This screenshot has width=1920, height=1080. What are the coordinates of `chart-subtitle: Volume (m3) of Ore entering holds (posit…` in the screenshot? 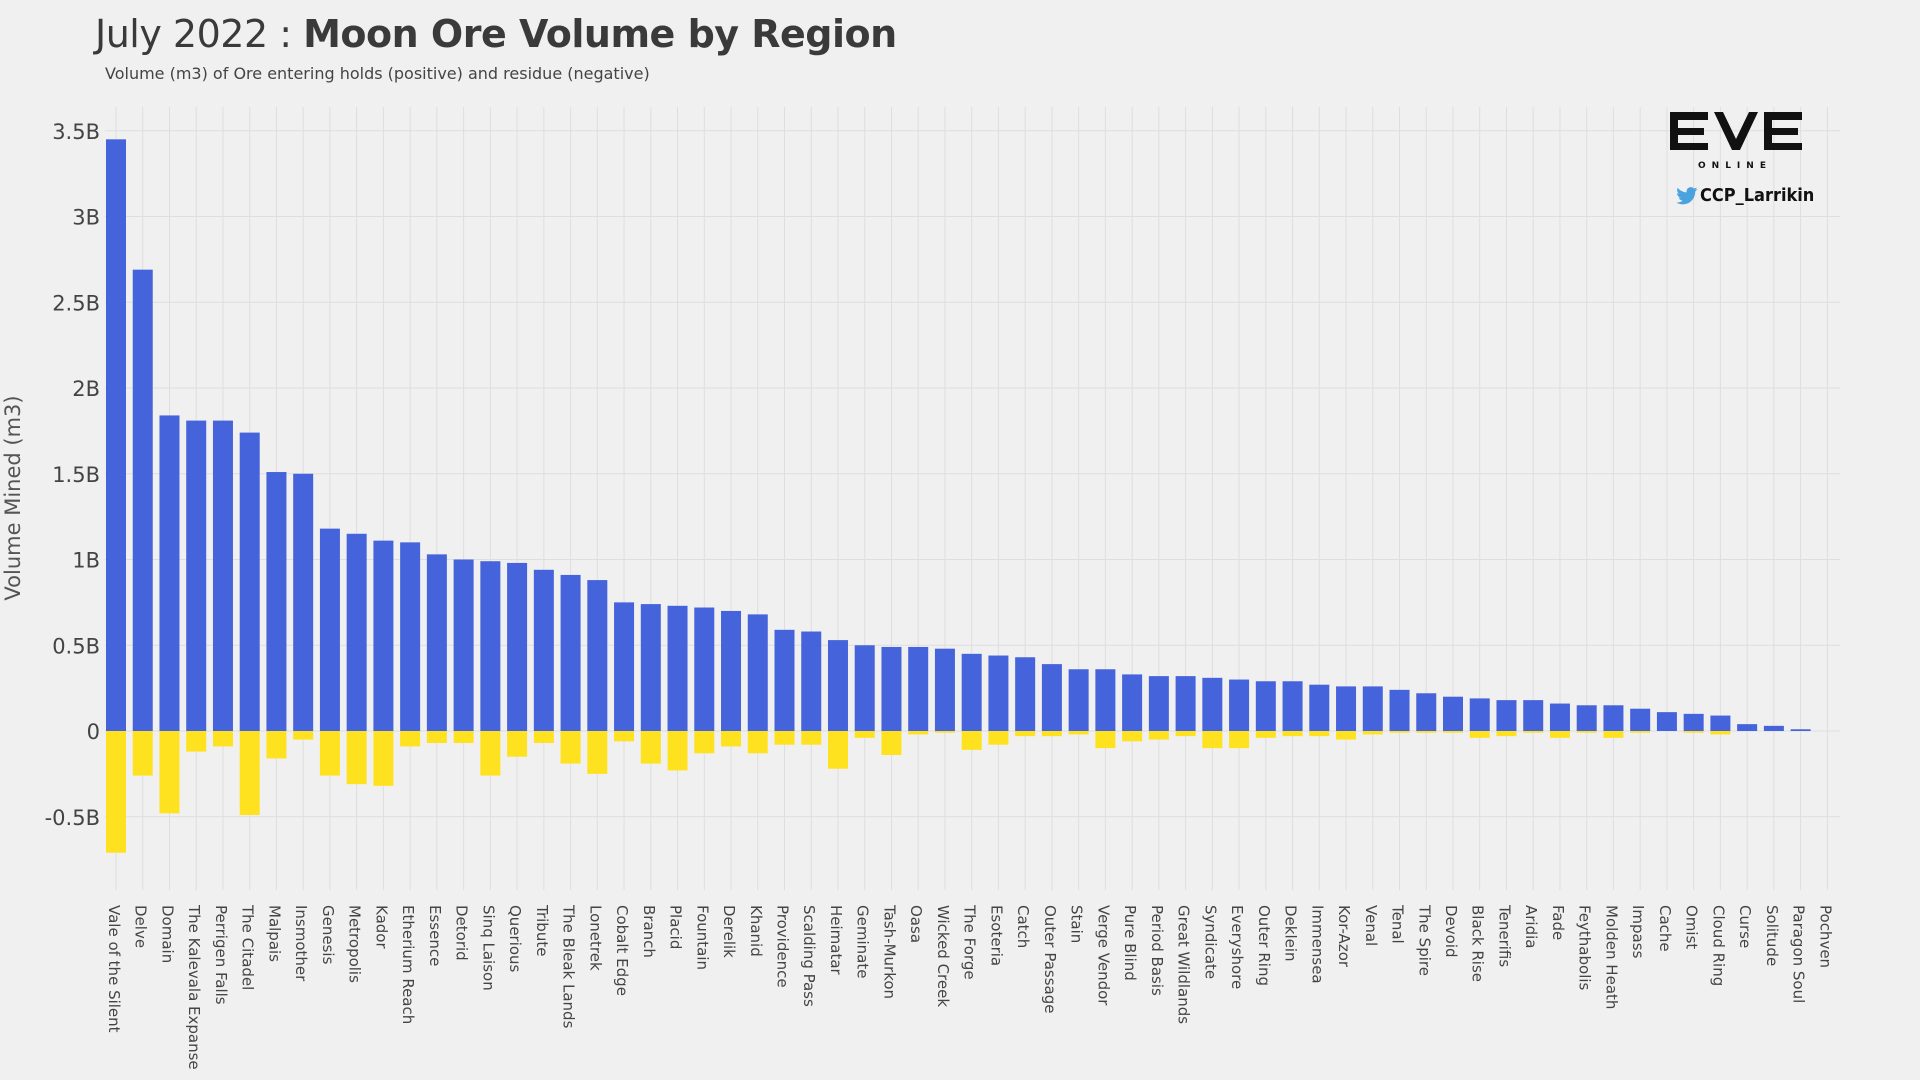 It's located at (377, 73).